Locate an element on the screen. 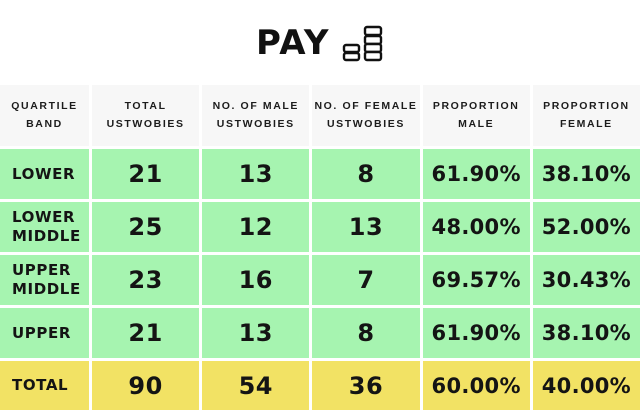 Image resolution: width=640 pixels, height=410 pixels. header-cell-male-ustwobies: NO. OF MALE USTWOBIES is located at coordinates (256, 115).